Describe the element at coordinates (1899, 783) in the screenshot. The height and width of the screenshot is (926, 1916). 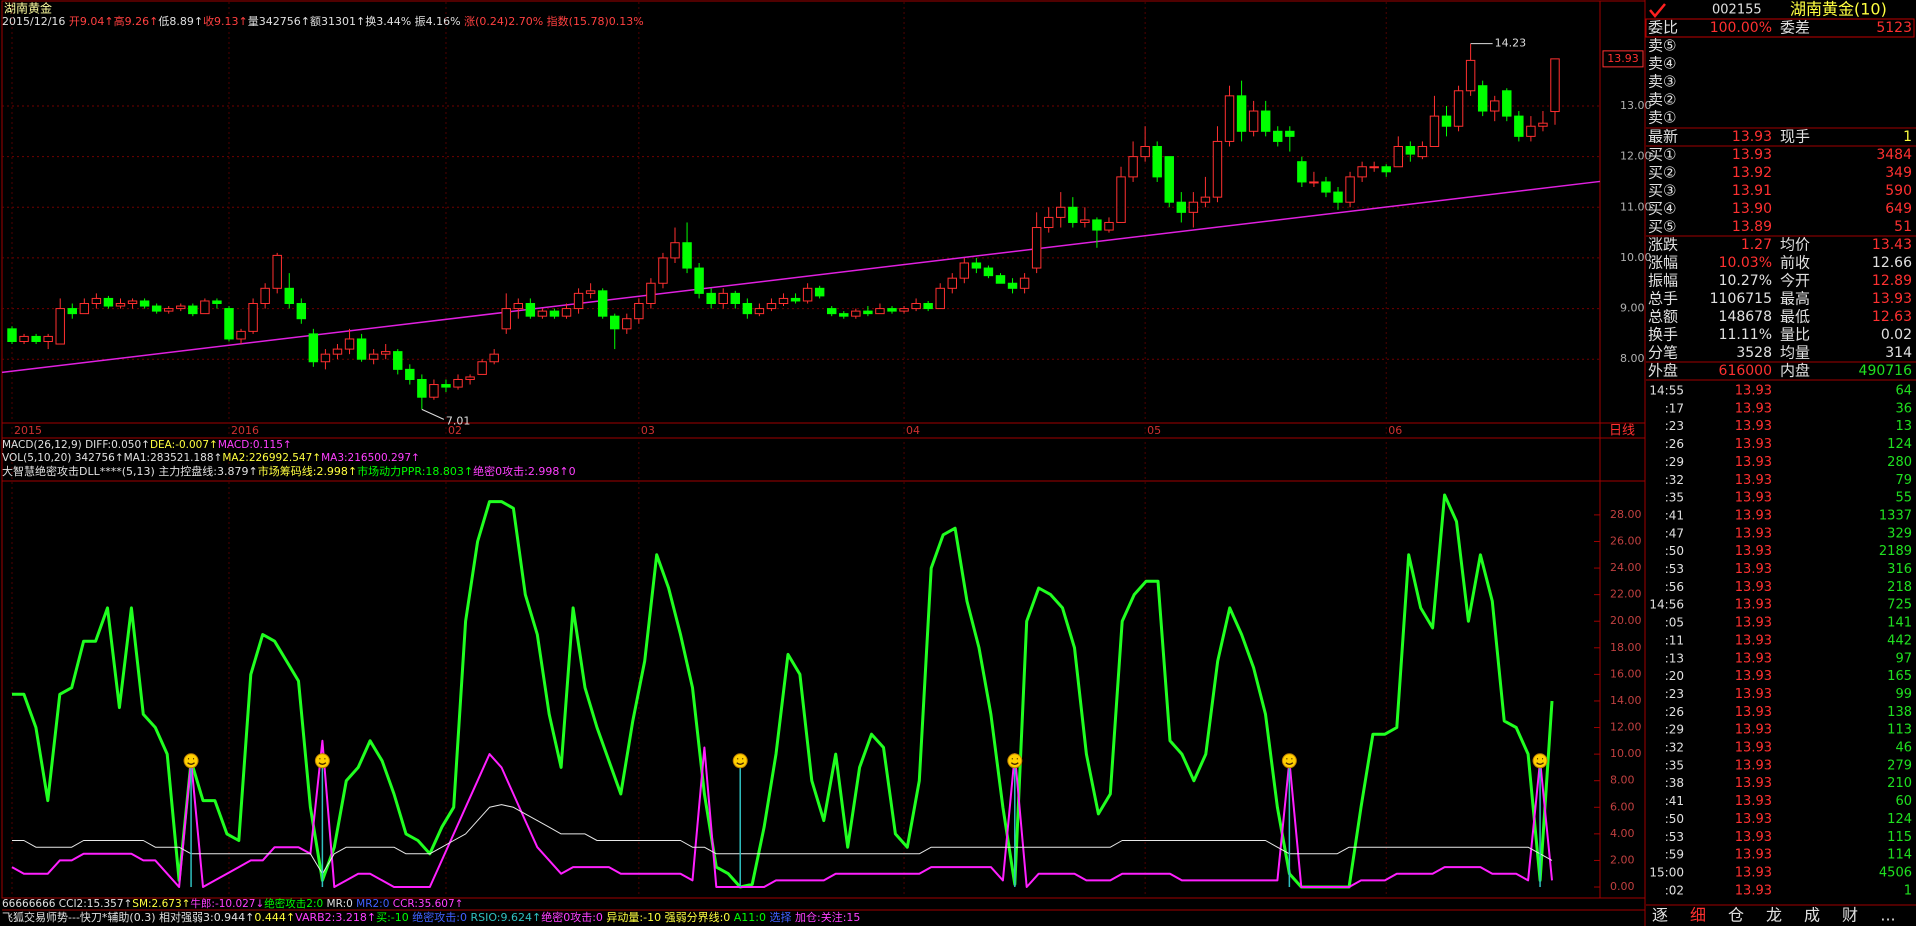
I see `tick-volume: 210` at that location.